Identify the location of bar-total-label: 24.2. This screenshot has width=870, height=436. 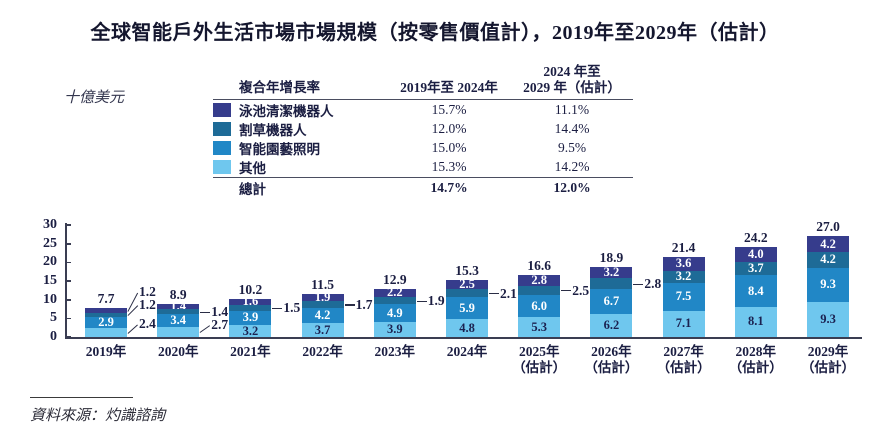
(755, 237).